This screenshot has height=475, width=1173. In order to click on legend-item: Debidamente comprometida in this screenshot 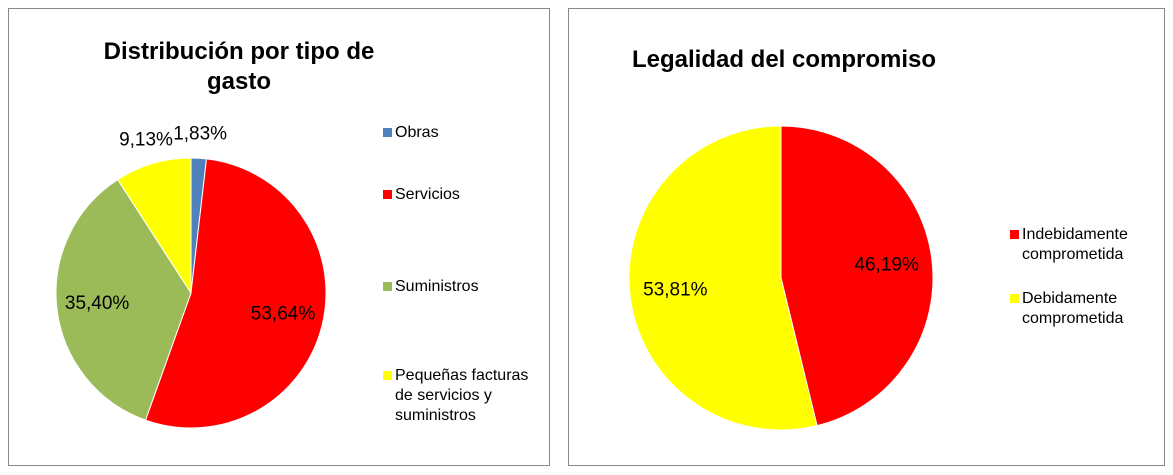, I will do `click(1085, 309)`.